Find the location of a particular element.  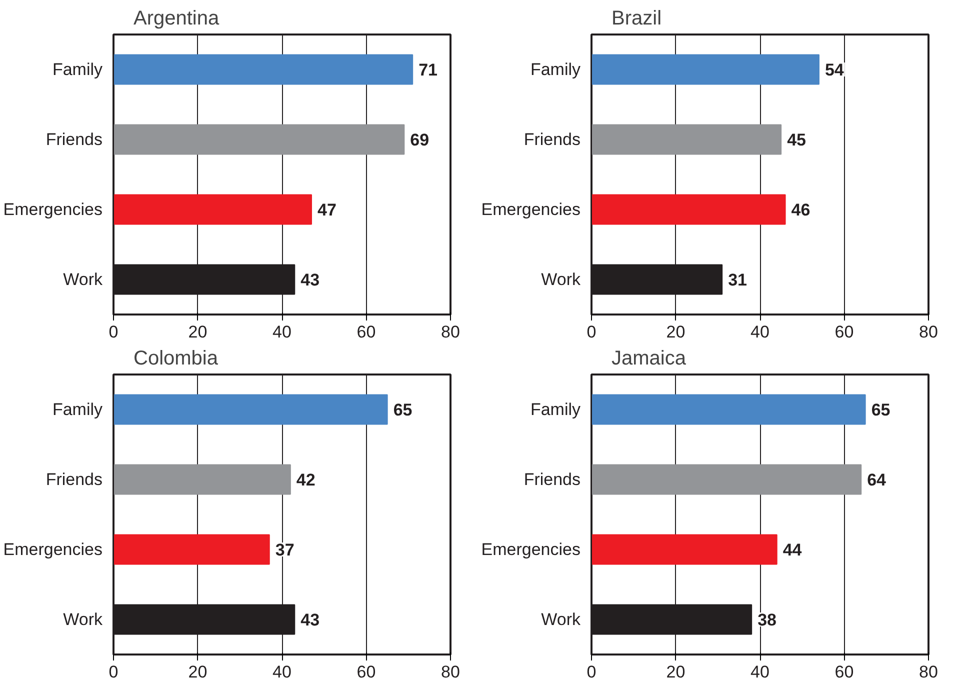

chart-title: Jamaica is located at coordinates (649, 359).